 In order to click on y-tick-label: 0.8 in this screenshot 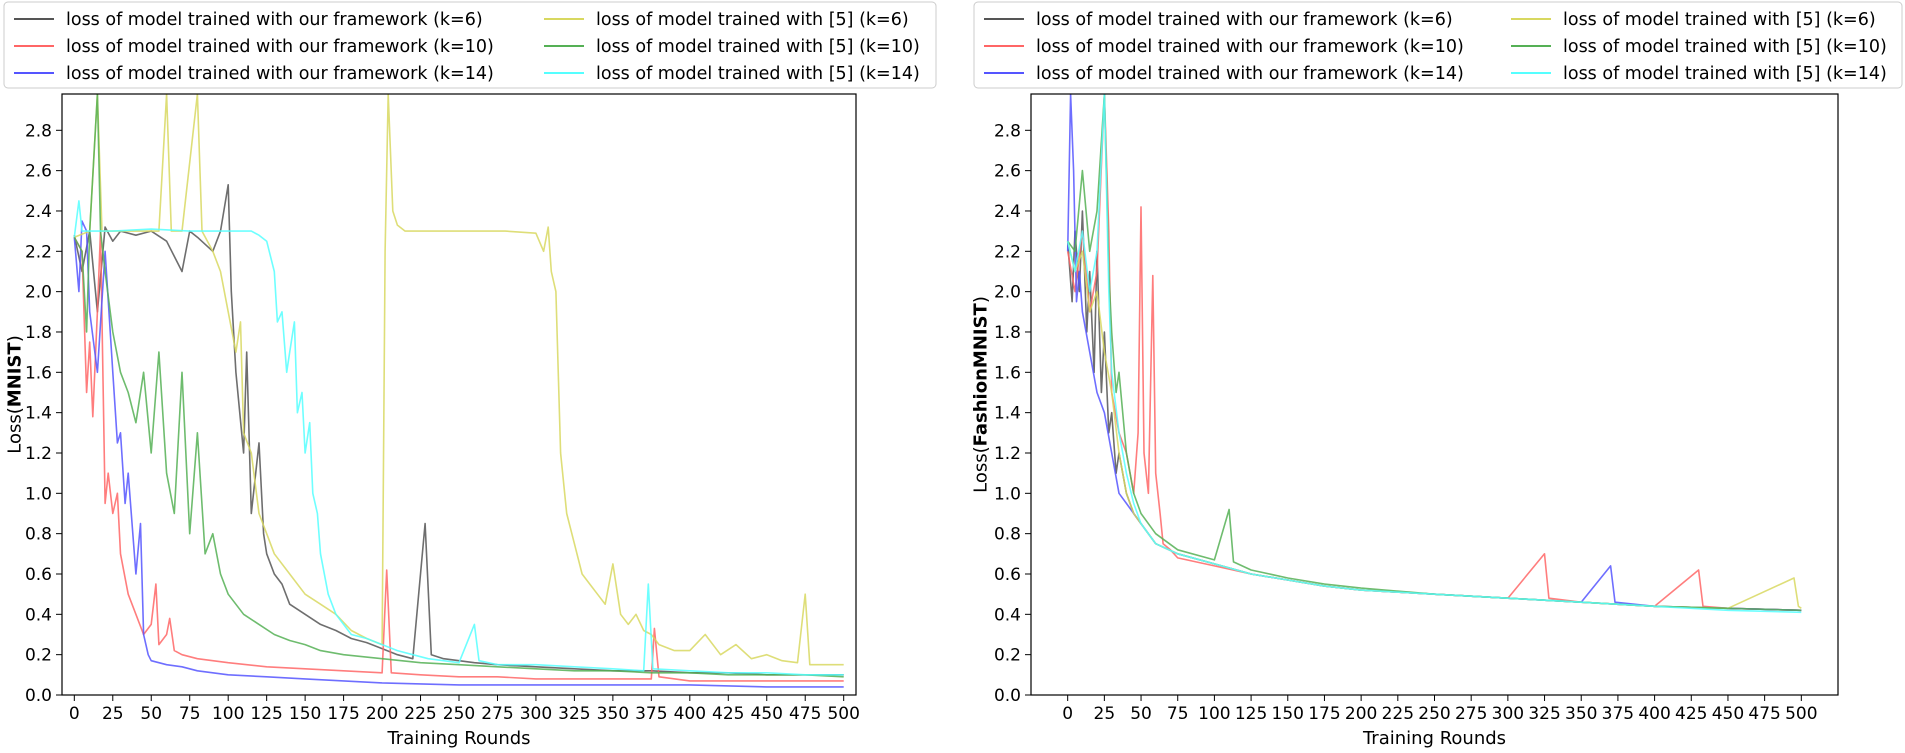, I will do `click(38, 535)`.